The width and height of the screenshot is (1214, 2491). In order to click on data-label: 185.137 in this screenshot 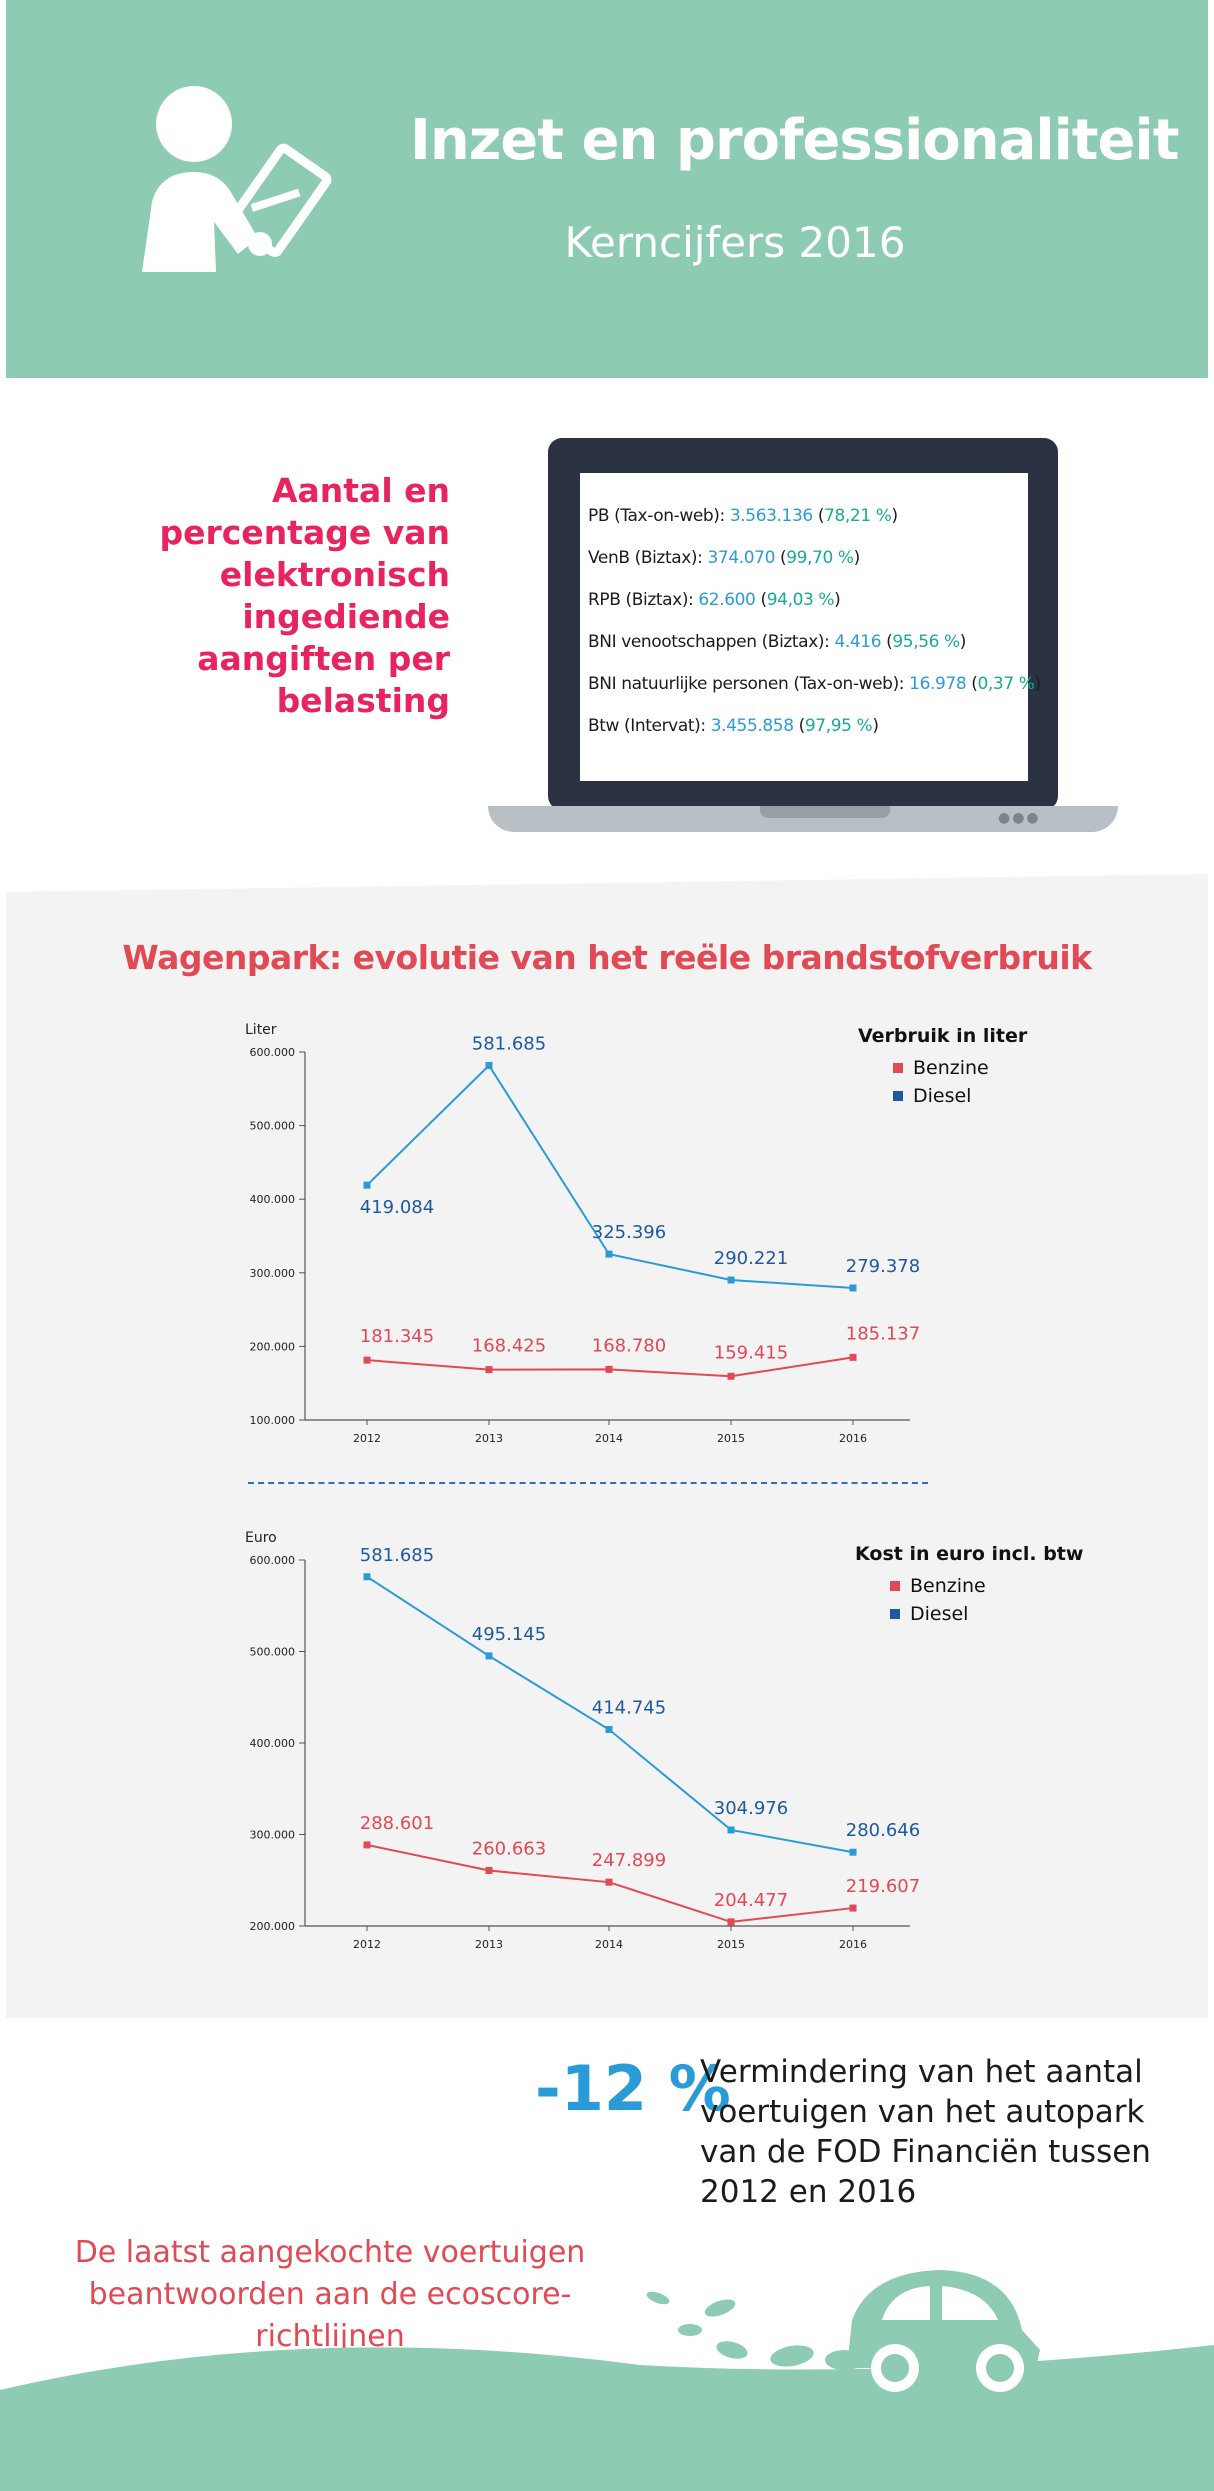, I will do `click(883, 1333)`.